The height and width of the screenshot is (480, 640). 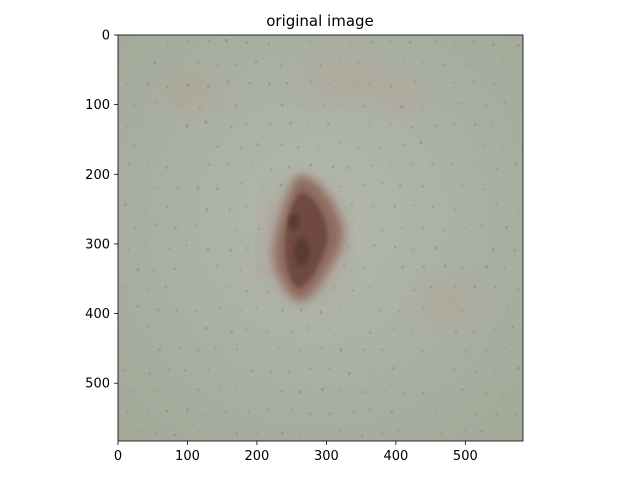 I want to click on y-axis: 0 100 200 300 400 500, so click(x=101, y=210).